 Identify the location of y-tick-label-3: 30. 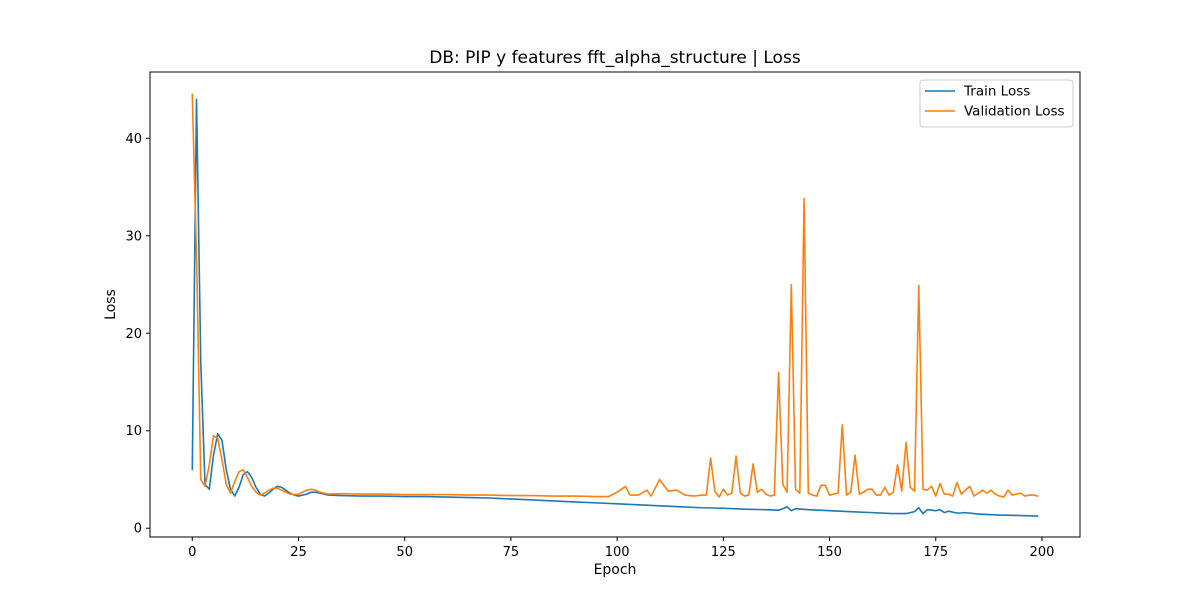
(133, 236).